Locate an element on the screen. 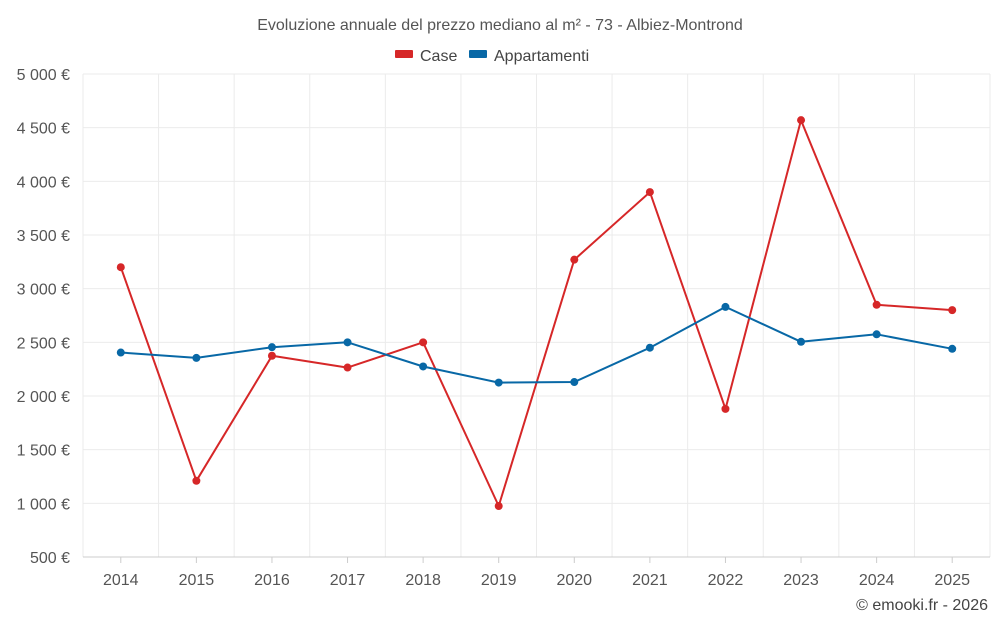 This screenshot has width=1000, height=625. x-tick-label: 2016 is located at coordinates (272, 580).